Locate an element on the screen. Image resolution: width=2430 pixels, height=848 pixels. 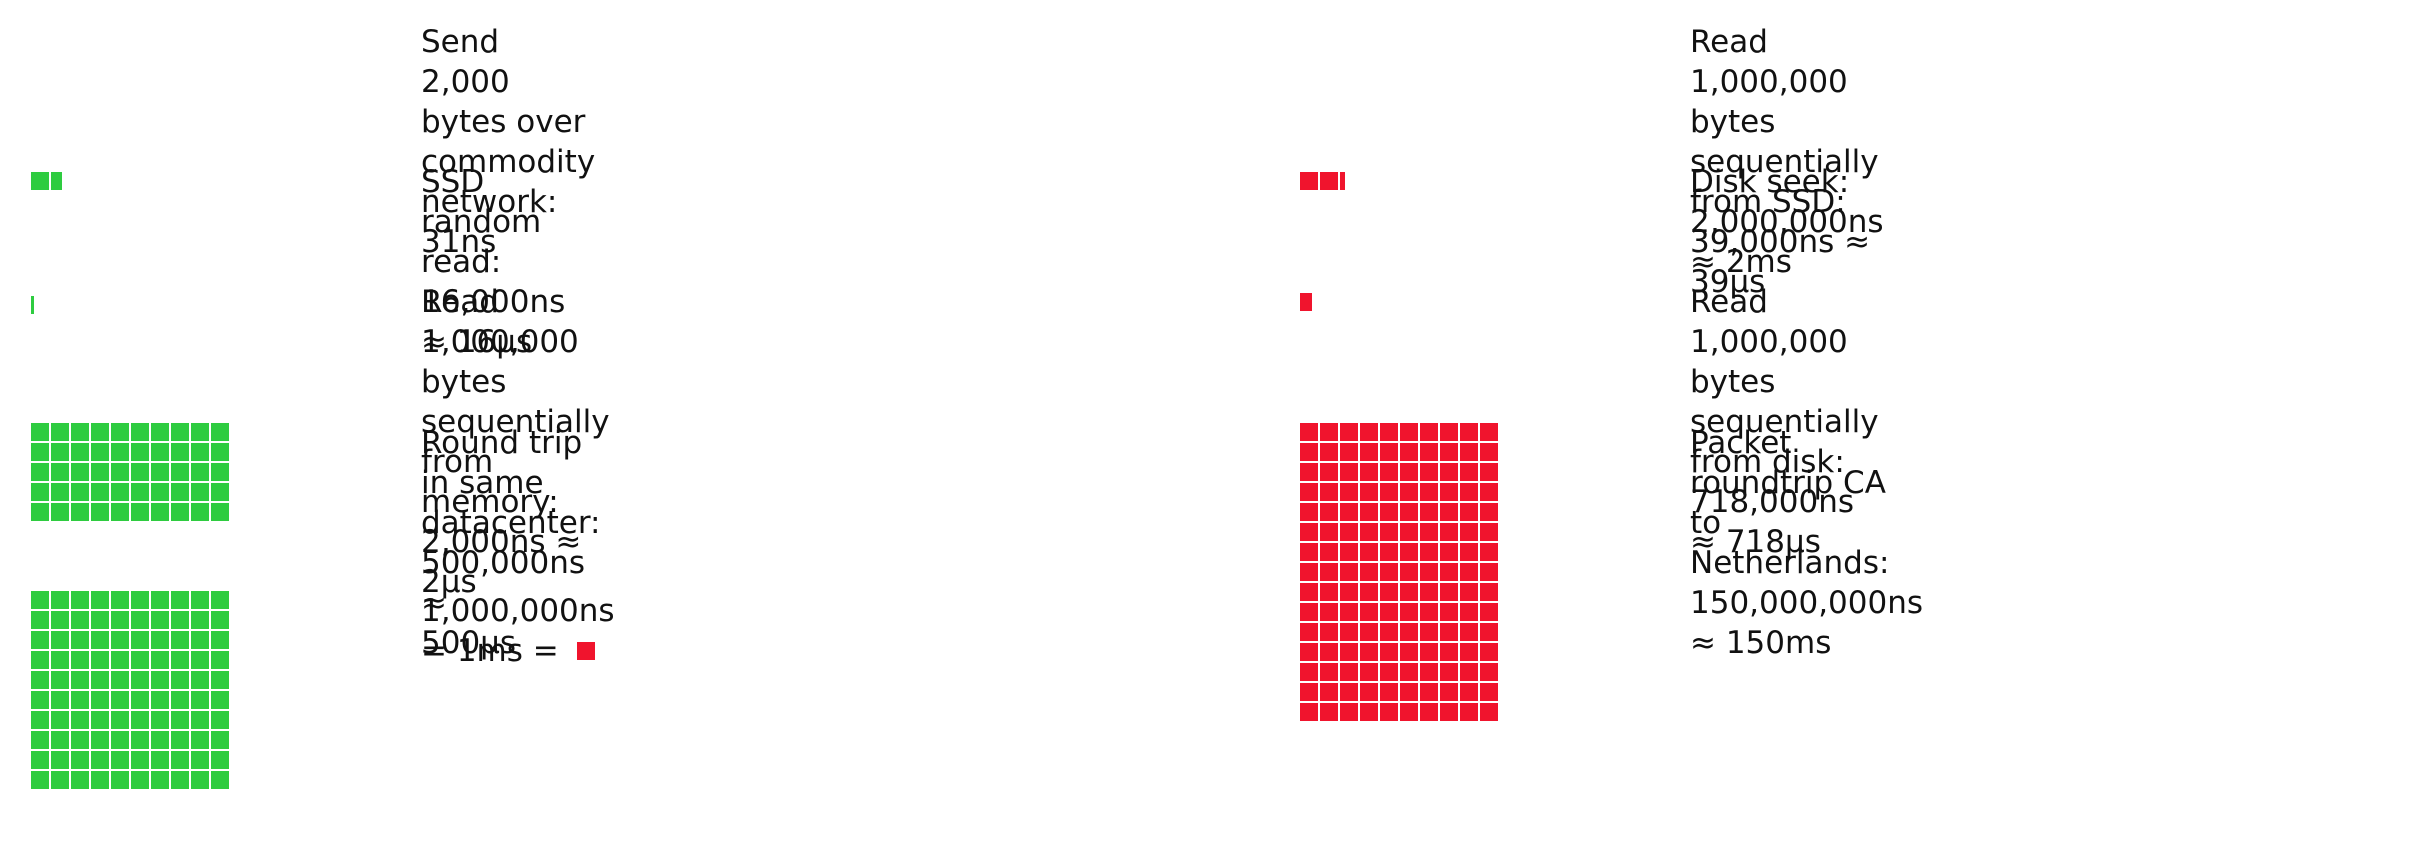
disk-seek-label: Disk seek: 2,000,000ns ≈ 2ms is located at coordinates (1787, 222).